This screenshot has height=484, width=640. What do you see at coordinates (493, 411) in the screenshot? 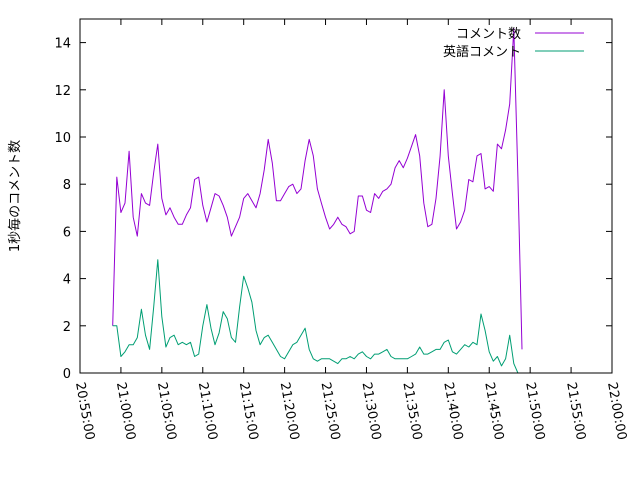
I see `x-tick-label: 21:45:00` at bounding box center [493, 411].